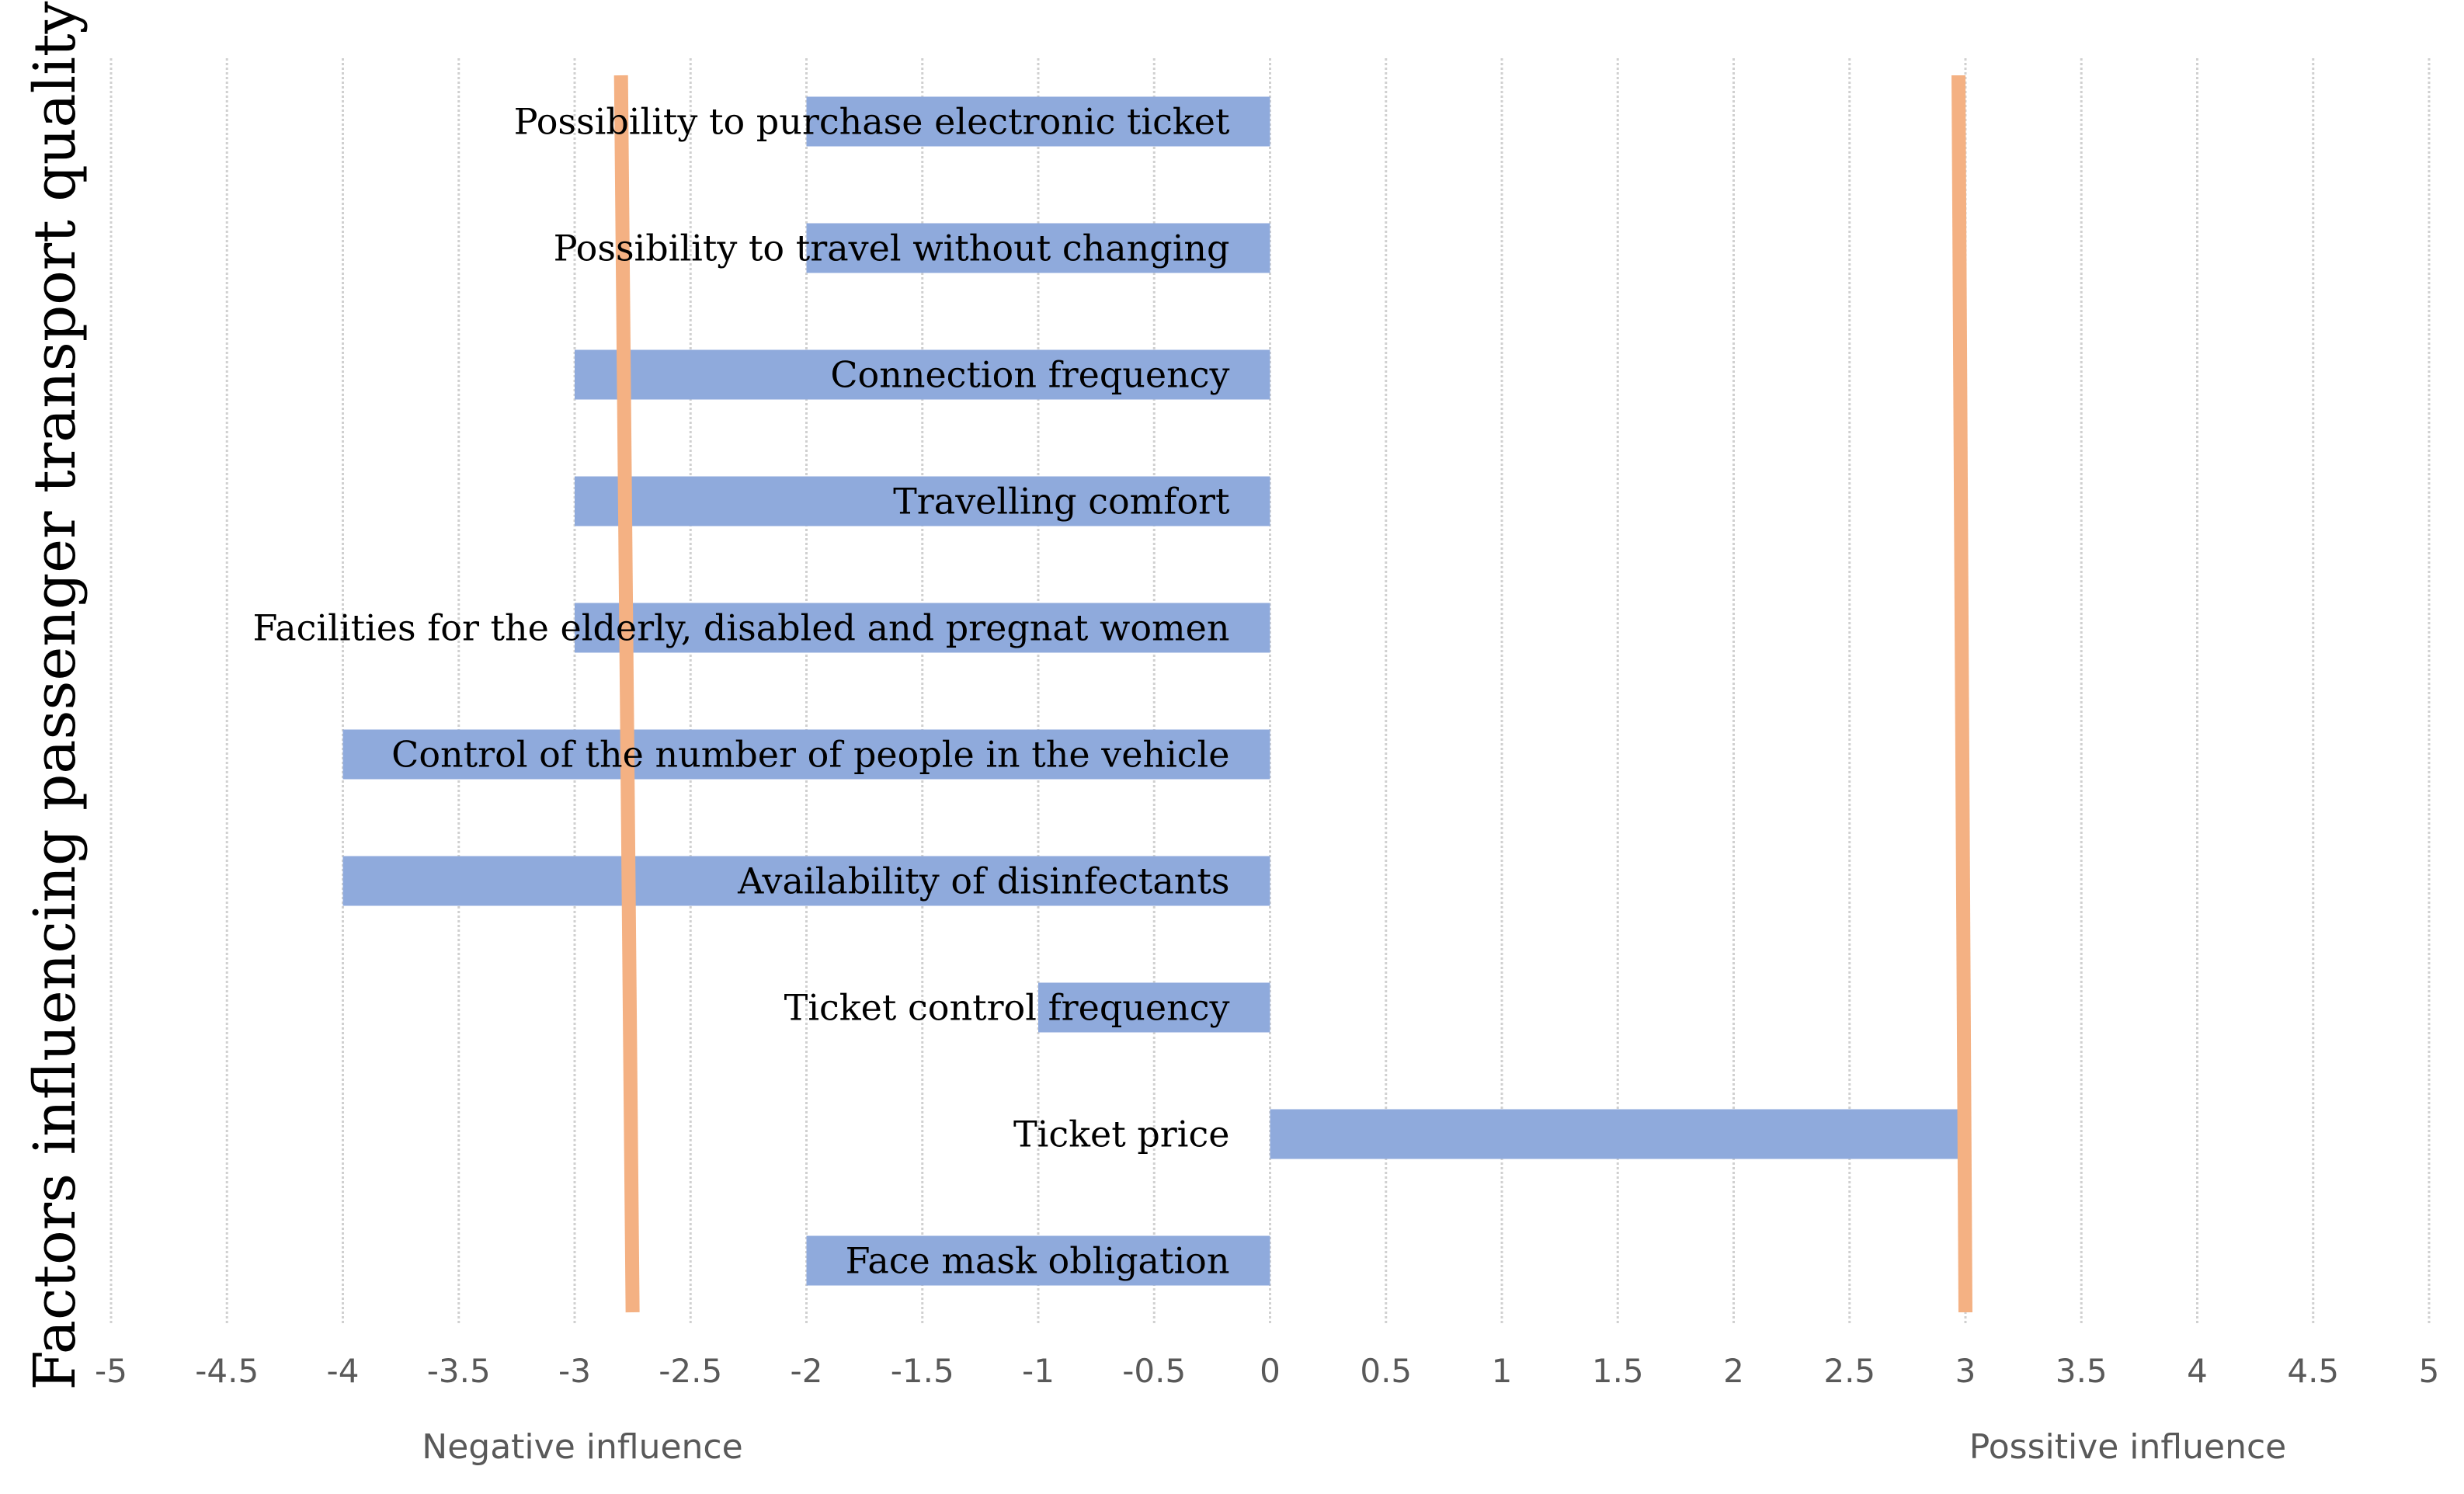 Image resolution: width=2464 pixels, height=1494 pixels. Describe the element at coordinates (1007, 1008) in the screenshot. I see `bar-category-label: Ticket control frequency` at that location.